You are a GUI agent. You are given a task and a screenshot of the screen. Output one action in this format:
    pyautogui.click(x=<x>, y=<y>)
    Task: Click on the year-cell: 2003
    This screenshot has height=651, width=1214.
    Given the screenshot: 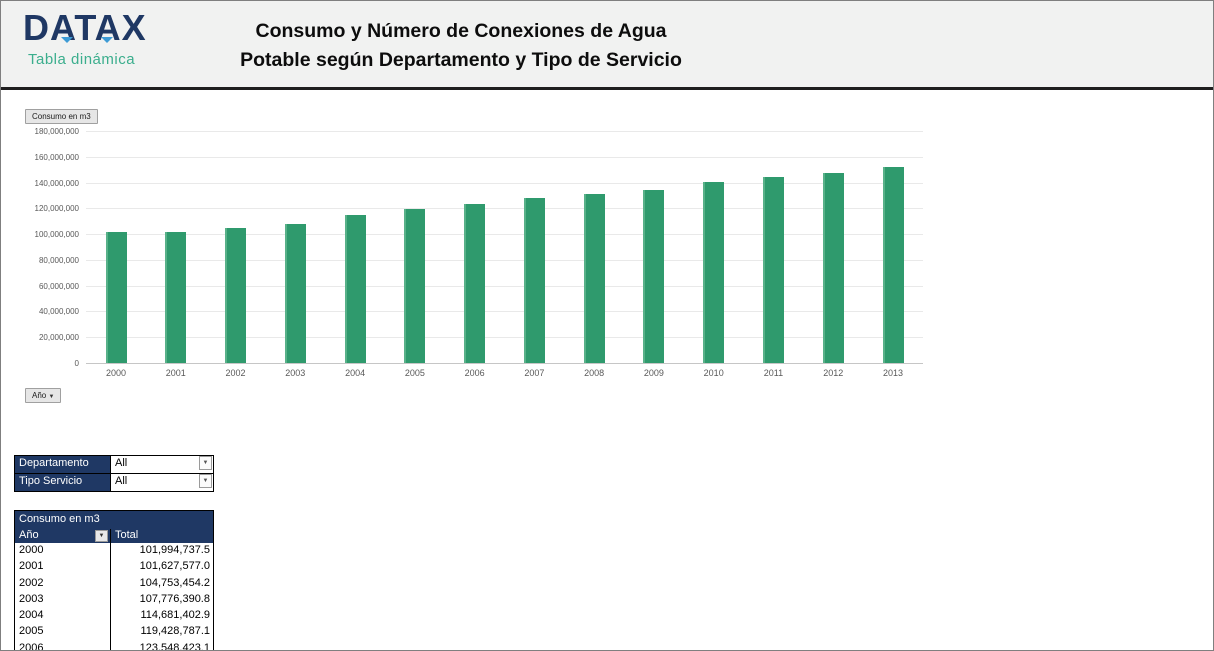 What is the action you would take?
    pyautogui.click(x=63, y=600)
    